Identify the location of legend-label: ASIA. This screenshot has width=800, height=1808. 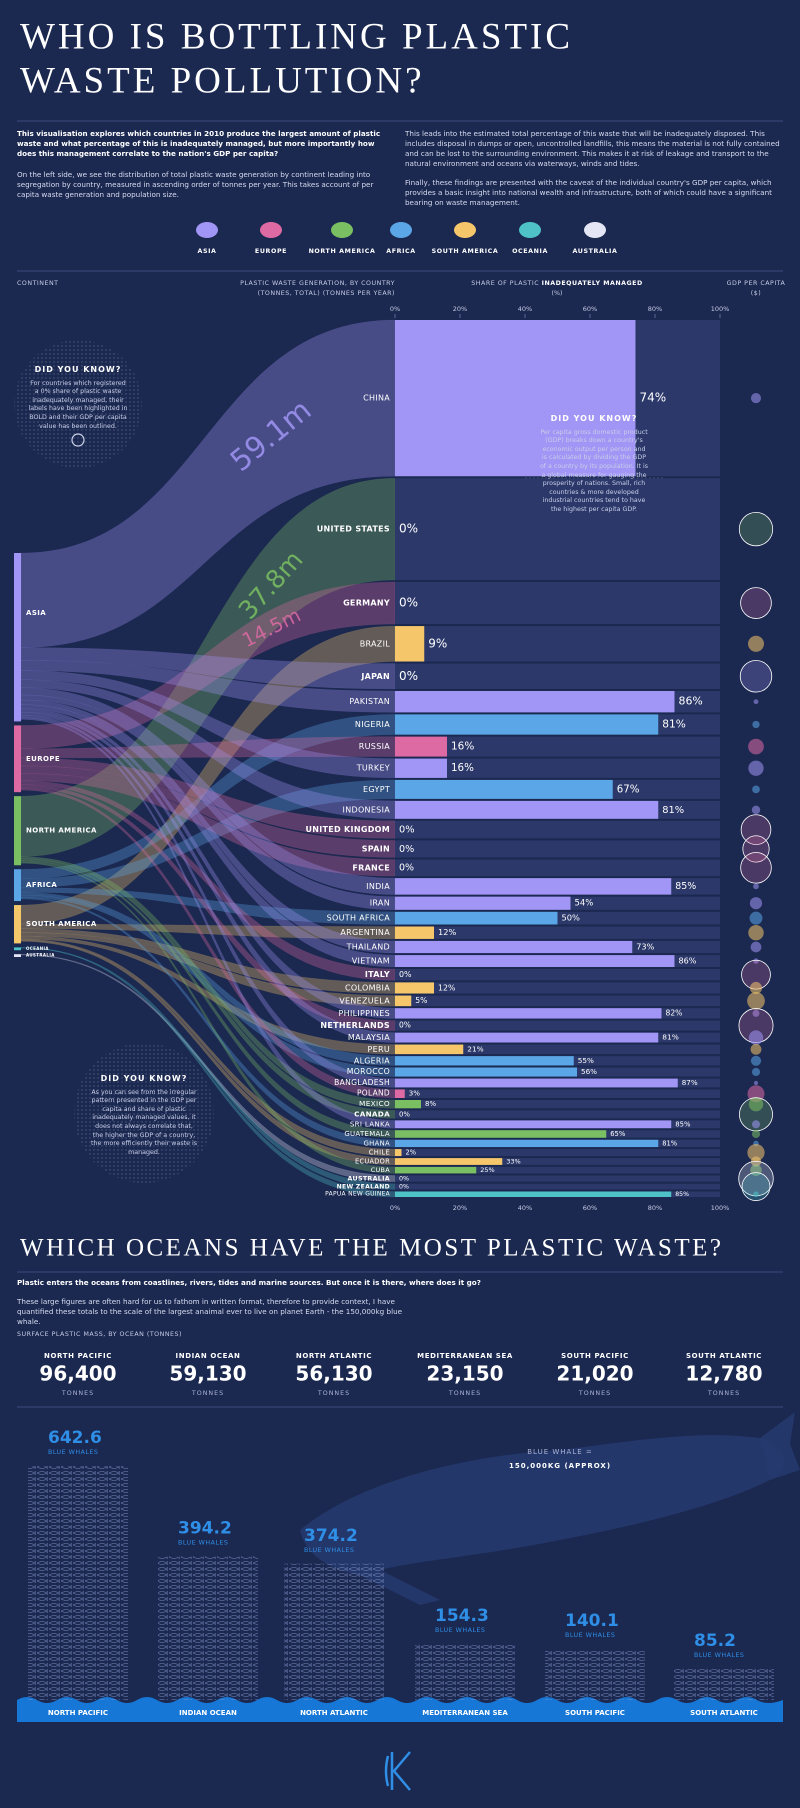
(206, 251).